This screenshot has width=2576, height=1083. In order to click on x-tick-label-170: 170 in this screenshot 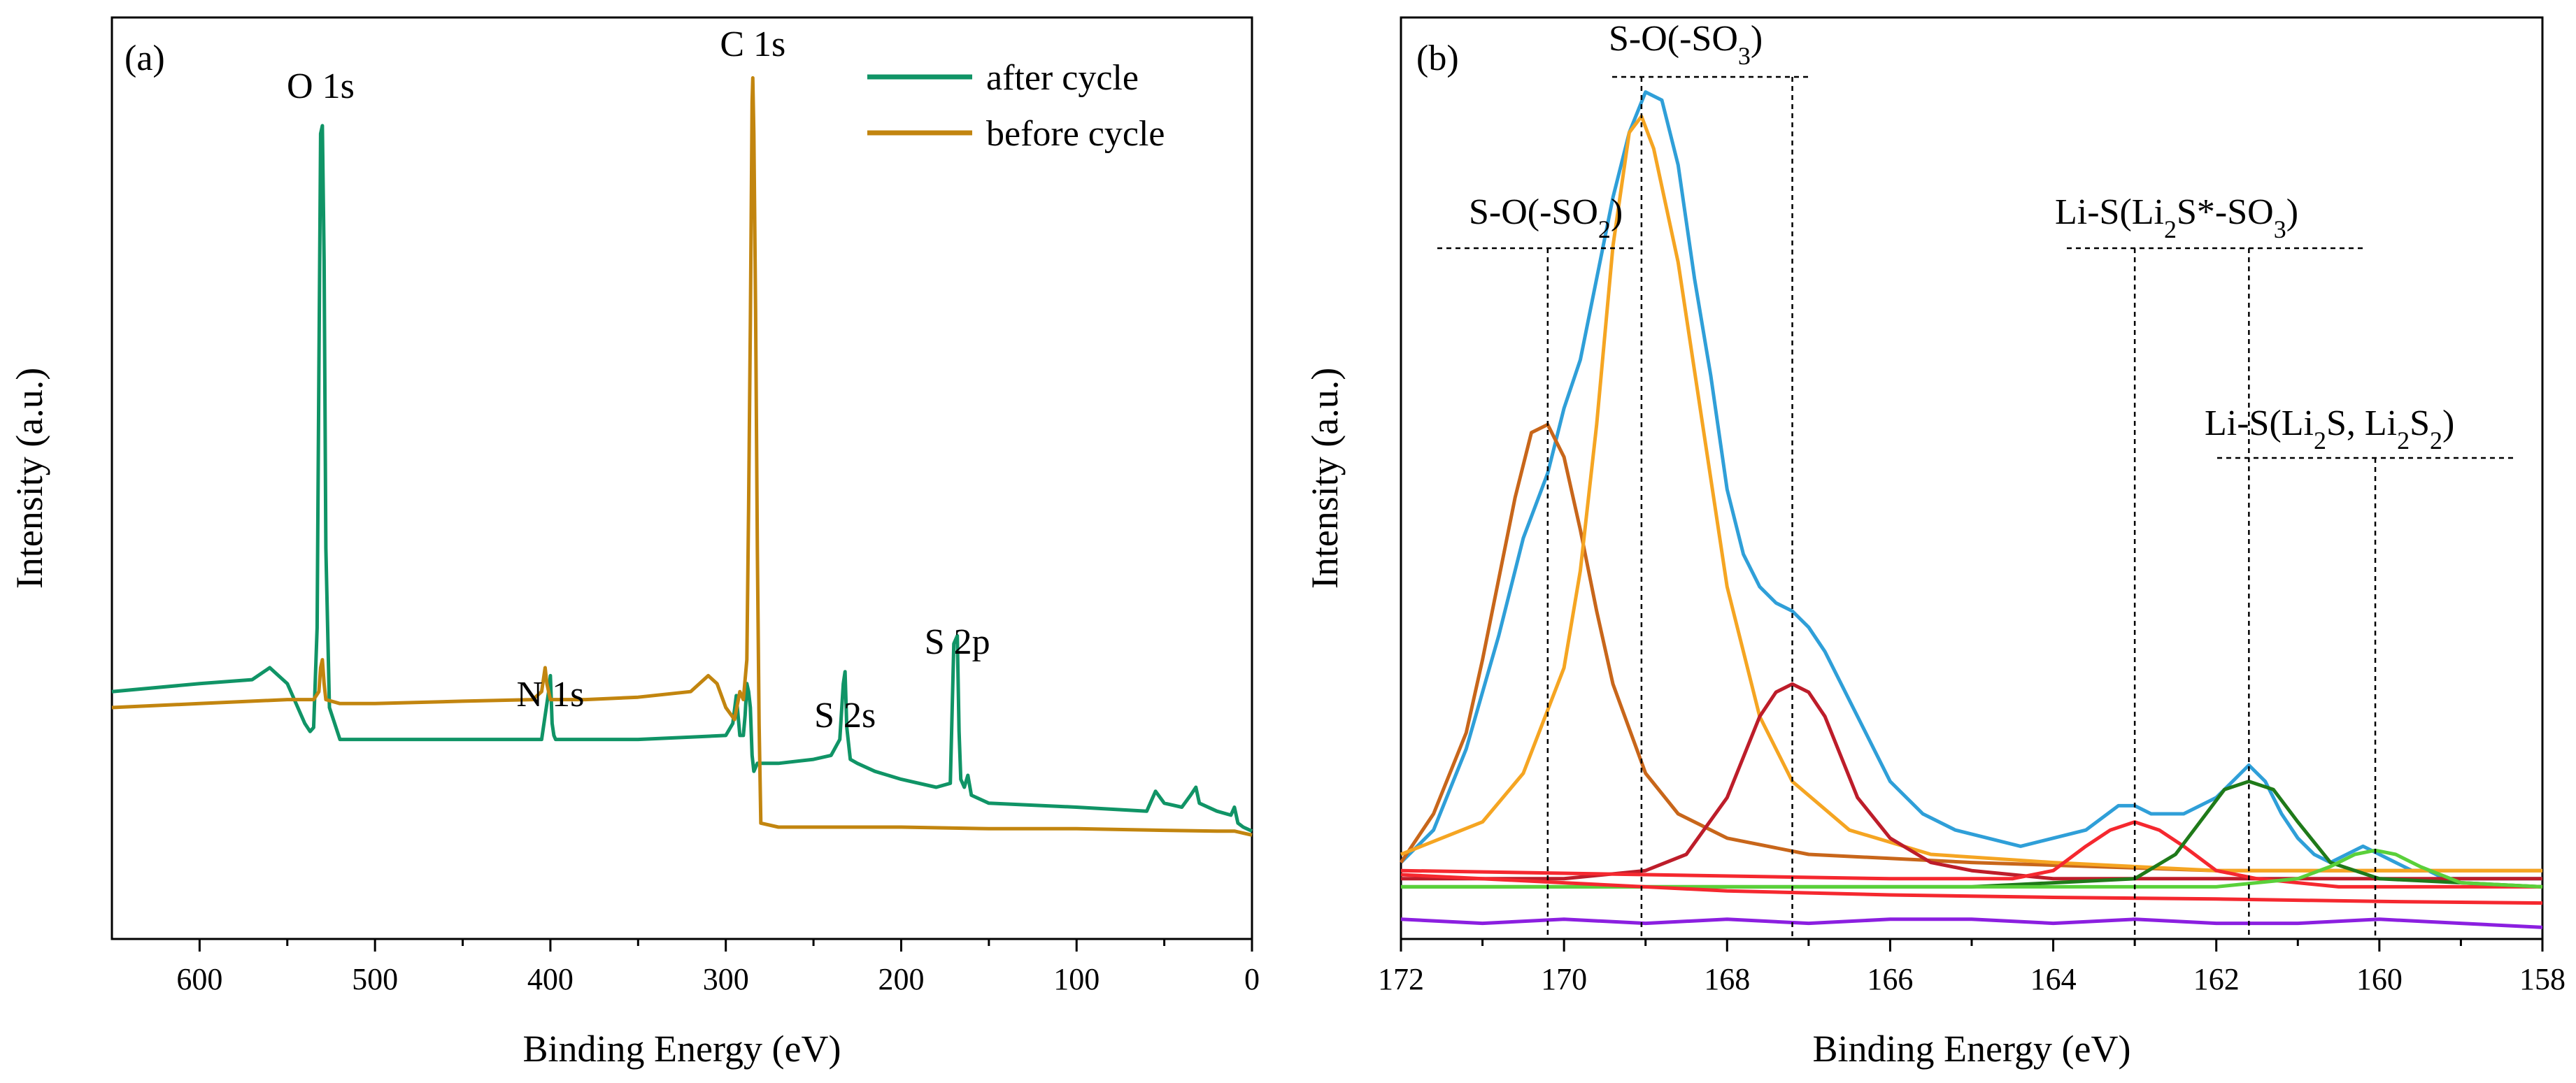, I will do `click(1564, 979)`.